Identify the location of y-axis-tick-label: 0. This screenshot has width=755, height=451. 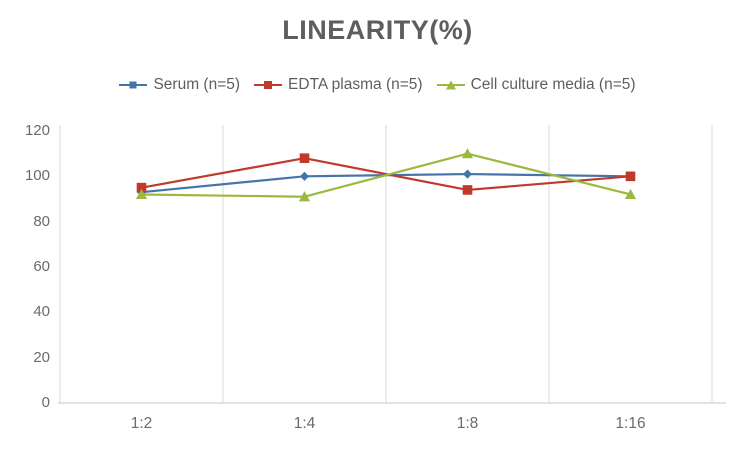
(45, 402).